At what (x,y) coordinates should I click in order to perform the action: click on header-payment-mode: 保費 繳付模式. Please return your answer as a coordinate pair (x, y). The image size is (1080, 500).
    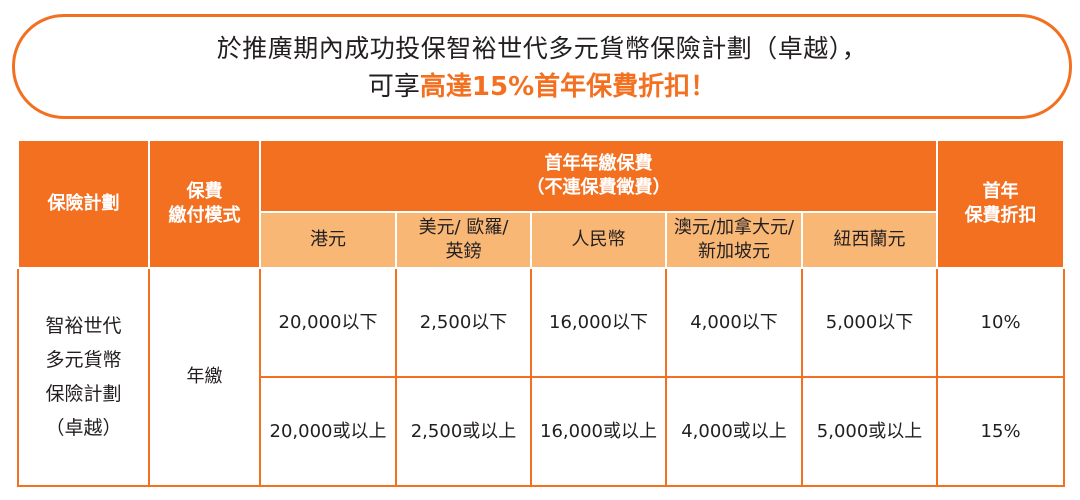
    Looking at the image, I should click on (204, 205).